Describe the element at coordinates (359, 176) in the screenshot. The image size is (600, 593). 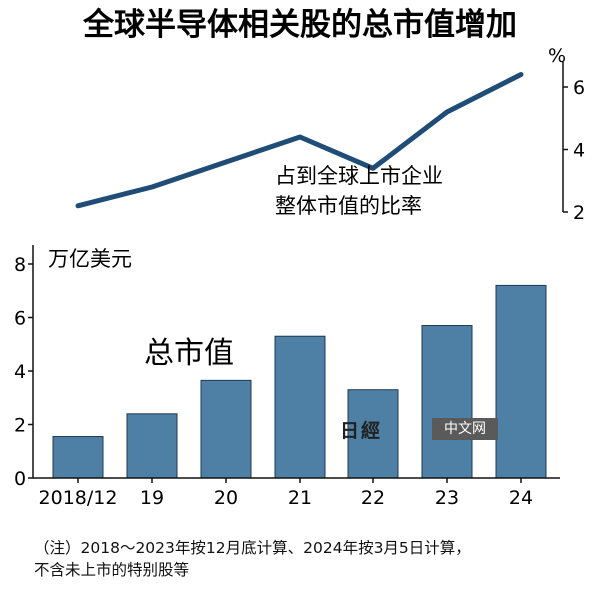
I see `line-annotation-1: 占到全球上市企业` at that location.